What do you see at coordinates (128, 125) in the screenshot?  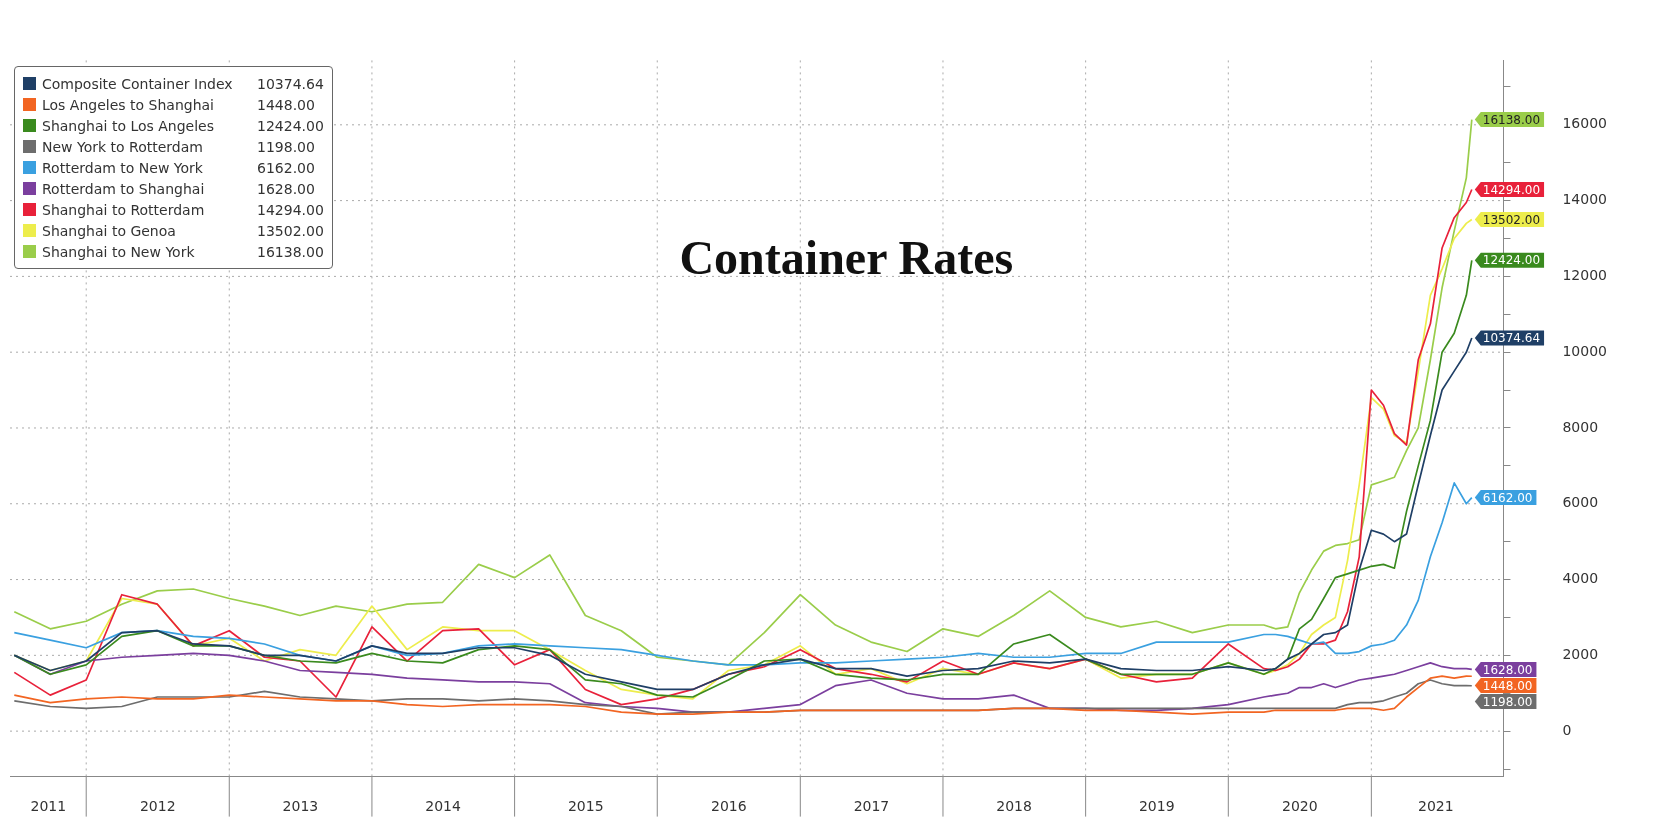 I see `legend-label: Shanghai to Los Angeles` at bounding box center [128, 125].